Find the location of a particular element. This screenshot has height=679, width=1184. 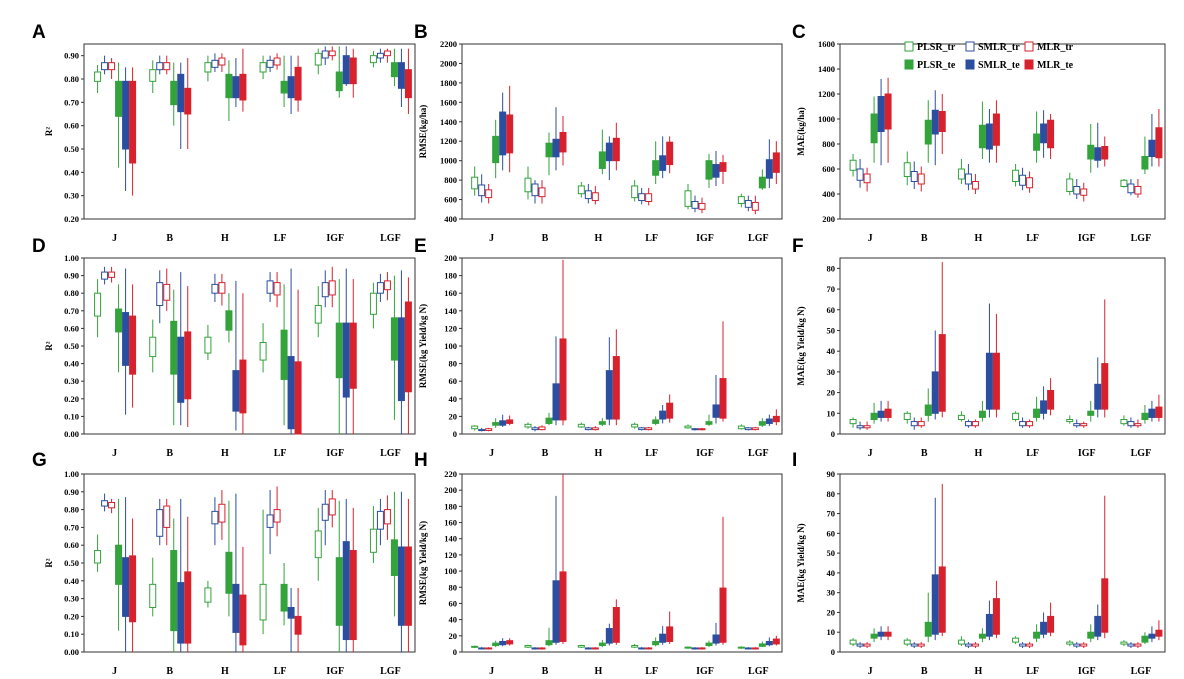

y-tick-label: 1400 is located at coordinates (826, 69).